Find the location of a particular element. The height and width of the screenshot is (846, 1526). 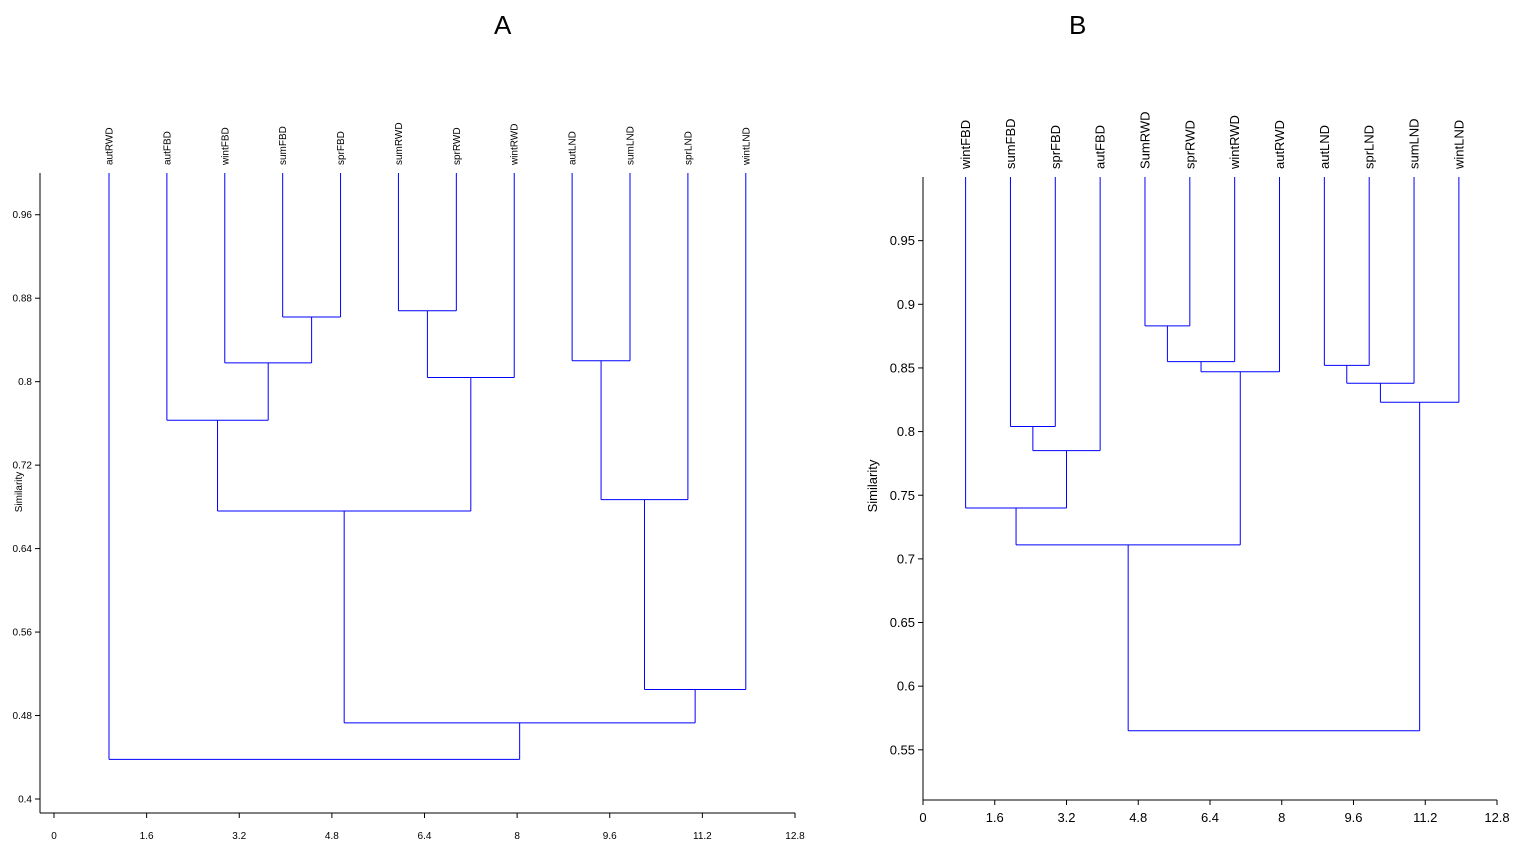

leaf-label: SumRWD is located at coordinates (1145, 140).